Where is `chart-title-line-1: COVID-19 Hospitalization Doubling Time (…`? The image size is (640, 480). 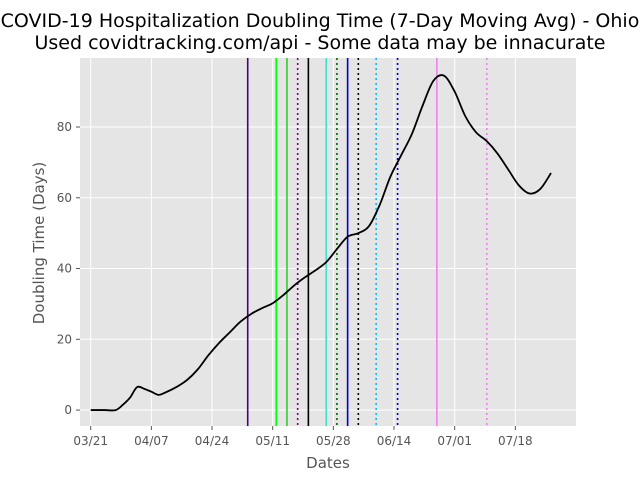
chart-title-line-1: COVID-19 Hospitalization Doubling Time (… is located at coordinates (320, 21).